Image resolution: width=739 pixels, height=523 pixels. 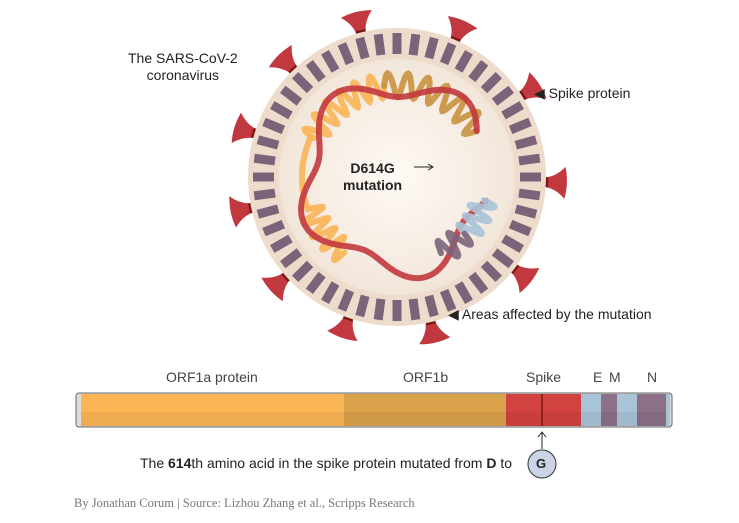 What do you see at coordinates (651, 410) in the screenshot?
I see `segment-n` at bounding box center [651, 410].